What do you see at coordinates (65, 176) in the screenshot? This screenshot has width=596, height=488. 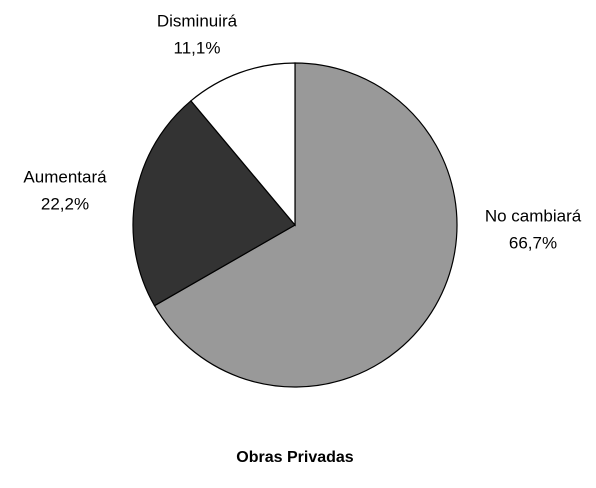 I see `slice-label: Aumentará` at bounding box center [65, 176].